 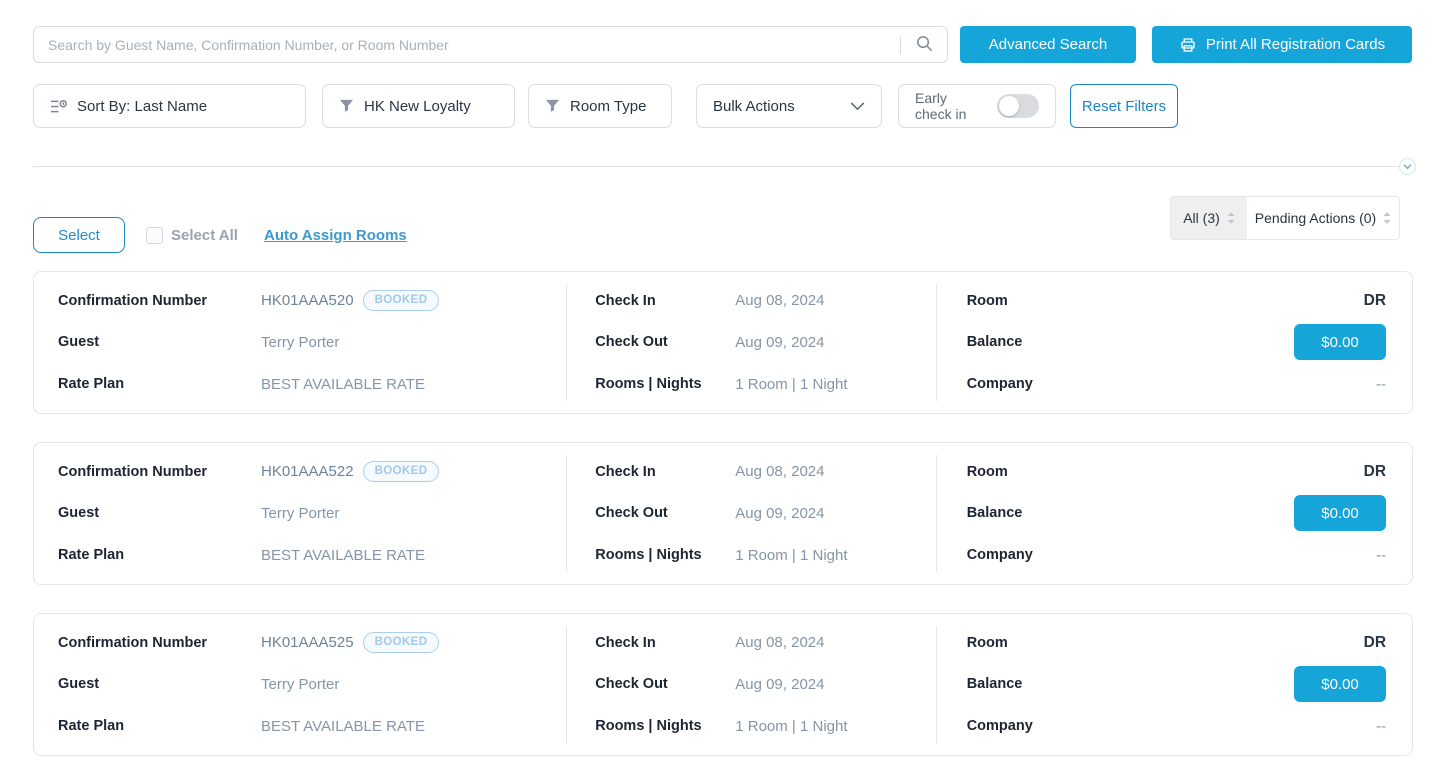 I want to click on select-all-label: Select All, so click(x=204, y=235).